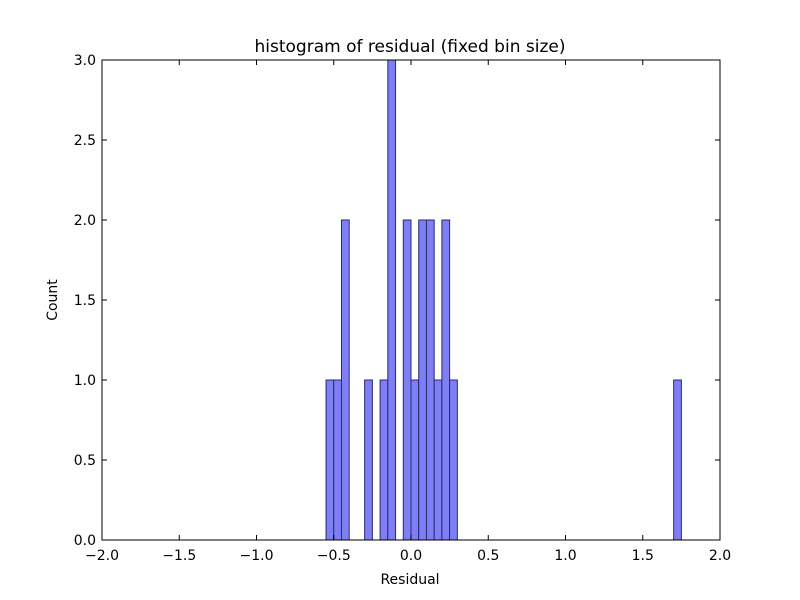 This screenshot has height=600, width=800. I want to click on x-tick-label: 0.5, so click(488, 556).